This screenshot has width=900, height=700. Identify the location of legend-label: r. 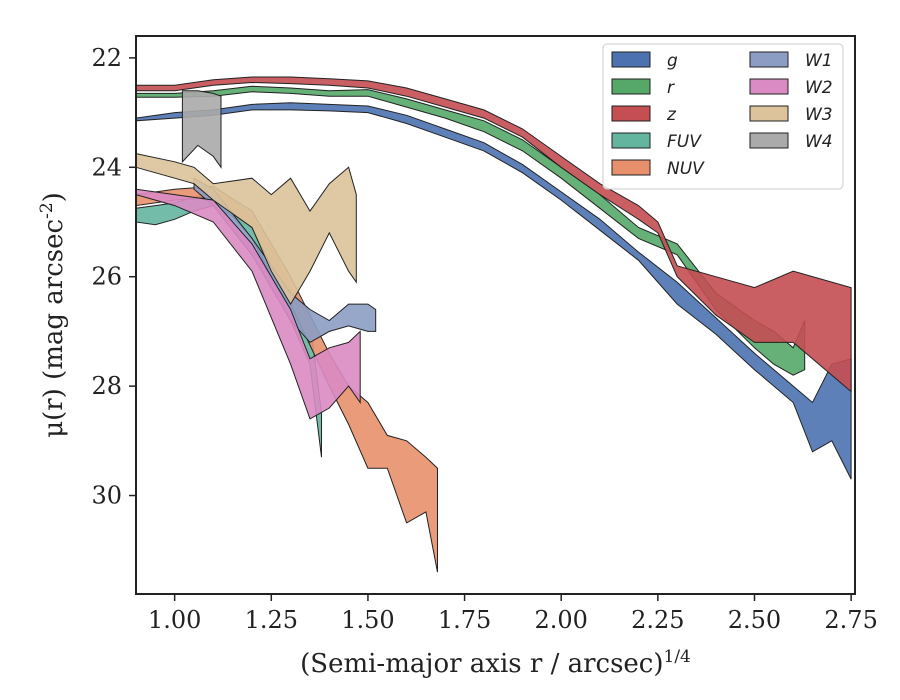
(671, 88).